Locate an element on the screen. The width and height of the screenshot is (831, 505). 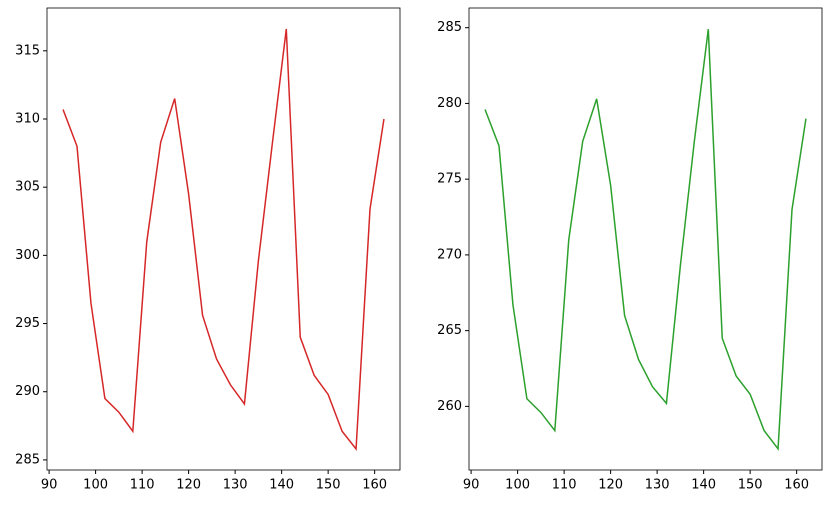
y-tick-label: 260 is located at coordinates (449, 406).